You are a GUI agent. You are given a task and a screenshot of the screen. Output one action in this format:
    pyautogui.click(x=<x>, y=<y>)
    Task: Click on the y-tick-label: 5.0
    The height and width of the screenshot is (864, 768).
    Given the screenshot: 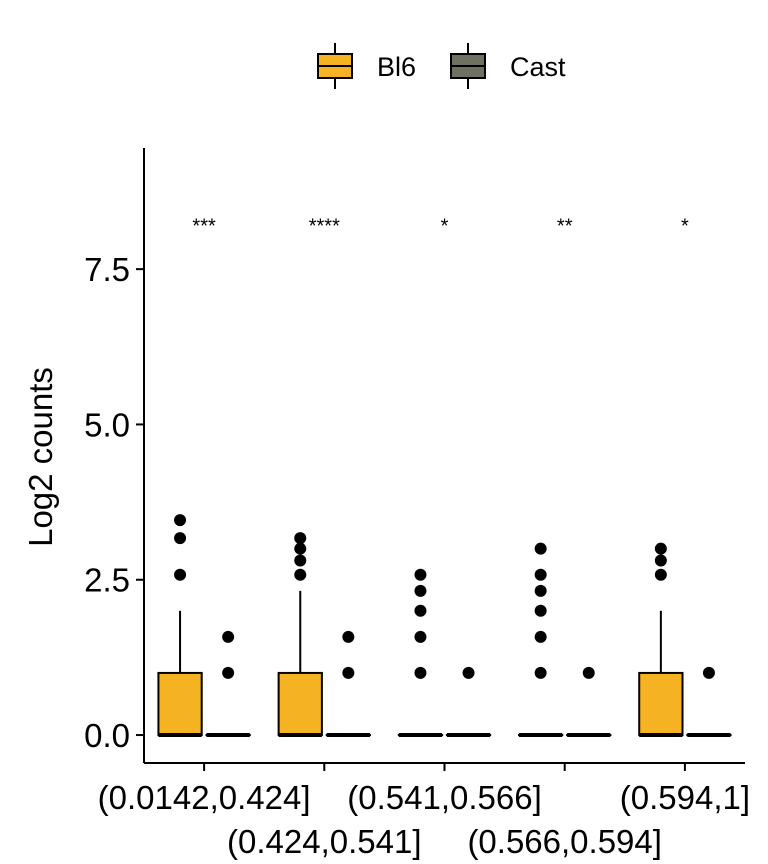 What is the action you would take?
    pyautogui.click(x=107, y=424)
    